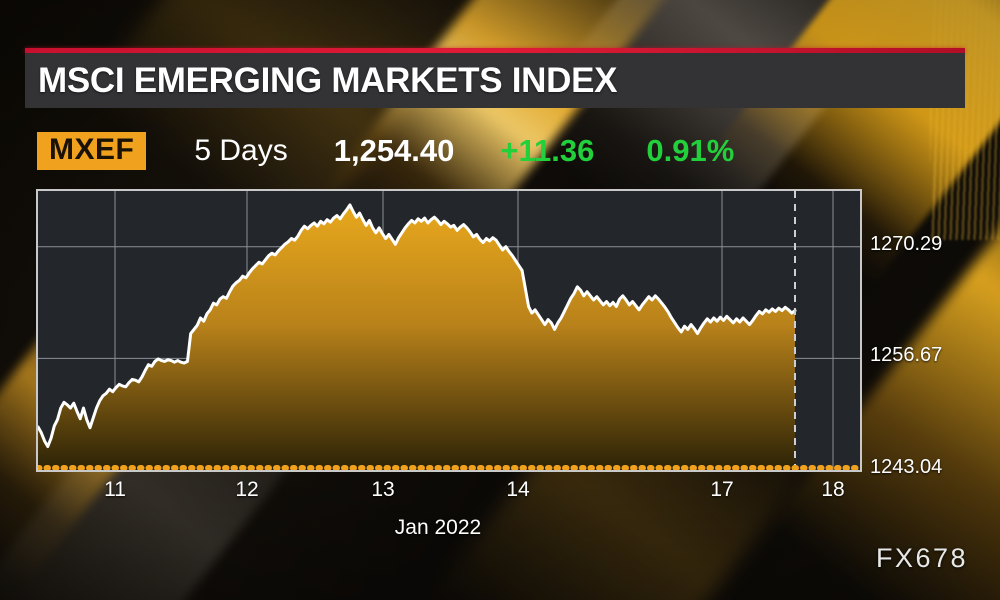 This screenshot has width=1000, height=600. I want to click on range-label: 5 Days, so click(241, 150).